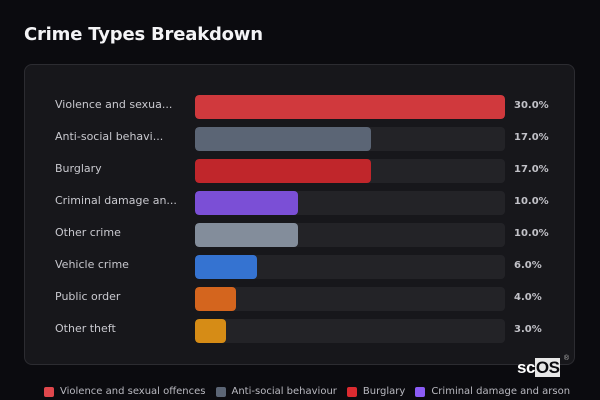  Describe the element at coordinates (526, 367) in the screenshot. I see `brand-prefix: sc` at that location.